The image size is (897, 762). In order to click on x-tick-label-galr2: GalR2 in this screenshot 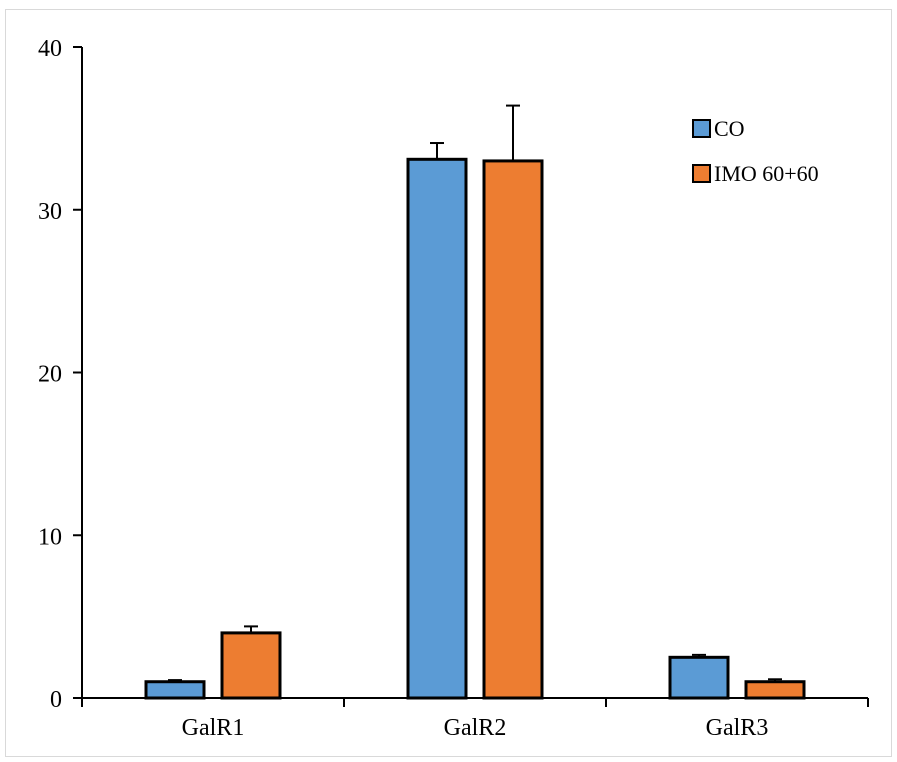, I will do `click(475, 728)`.